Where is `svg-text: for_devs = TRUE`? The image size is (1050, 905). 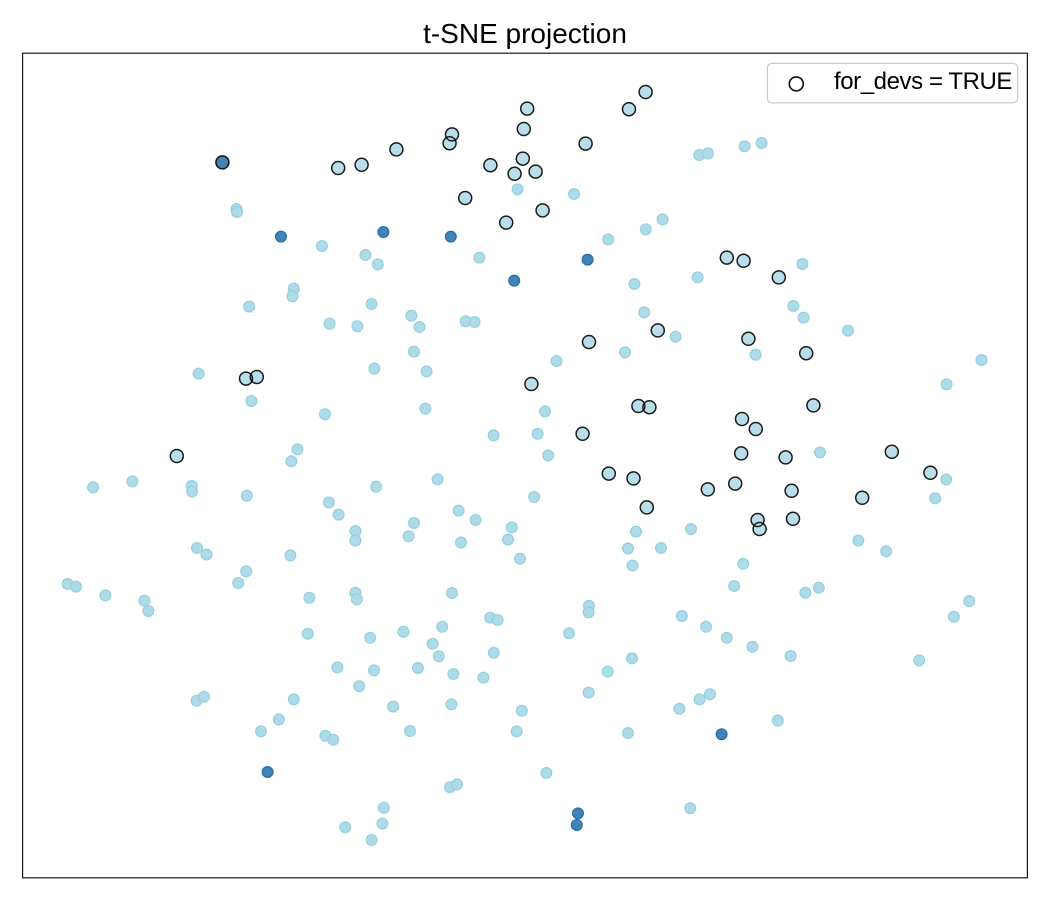
svg-text: for_devs = TRUE is located at coordinates (923, 81).